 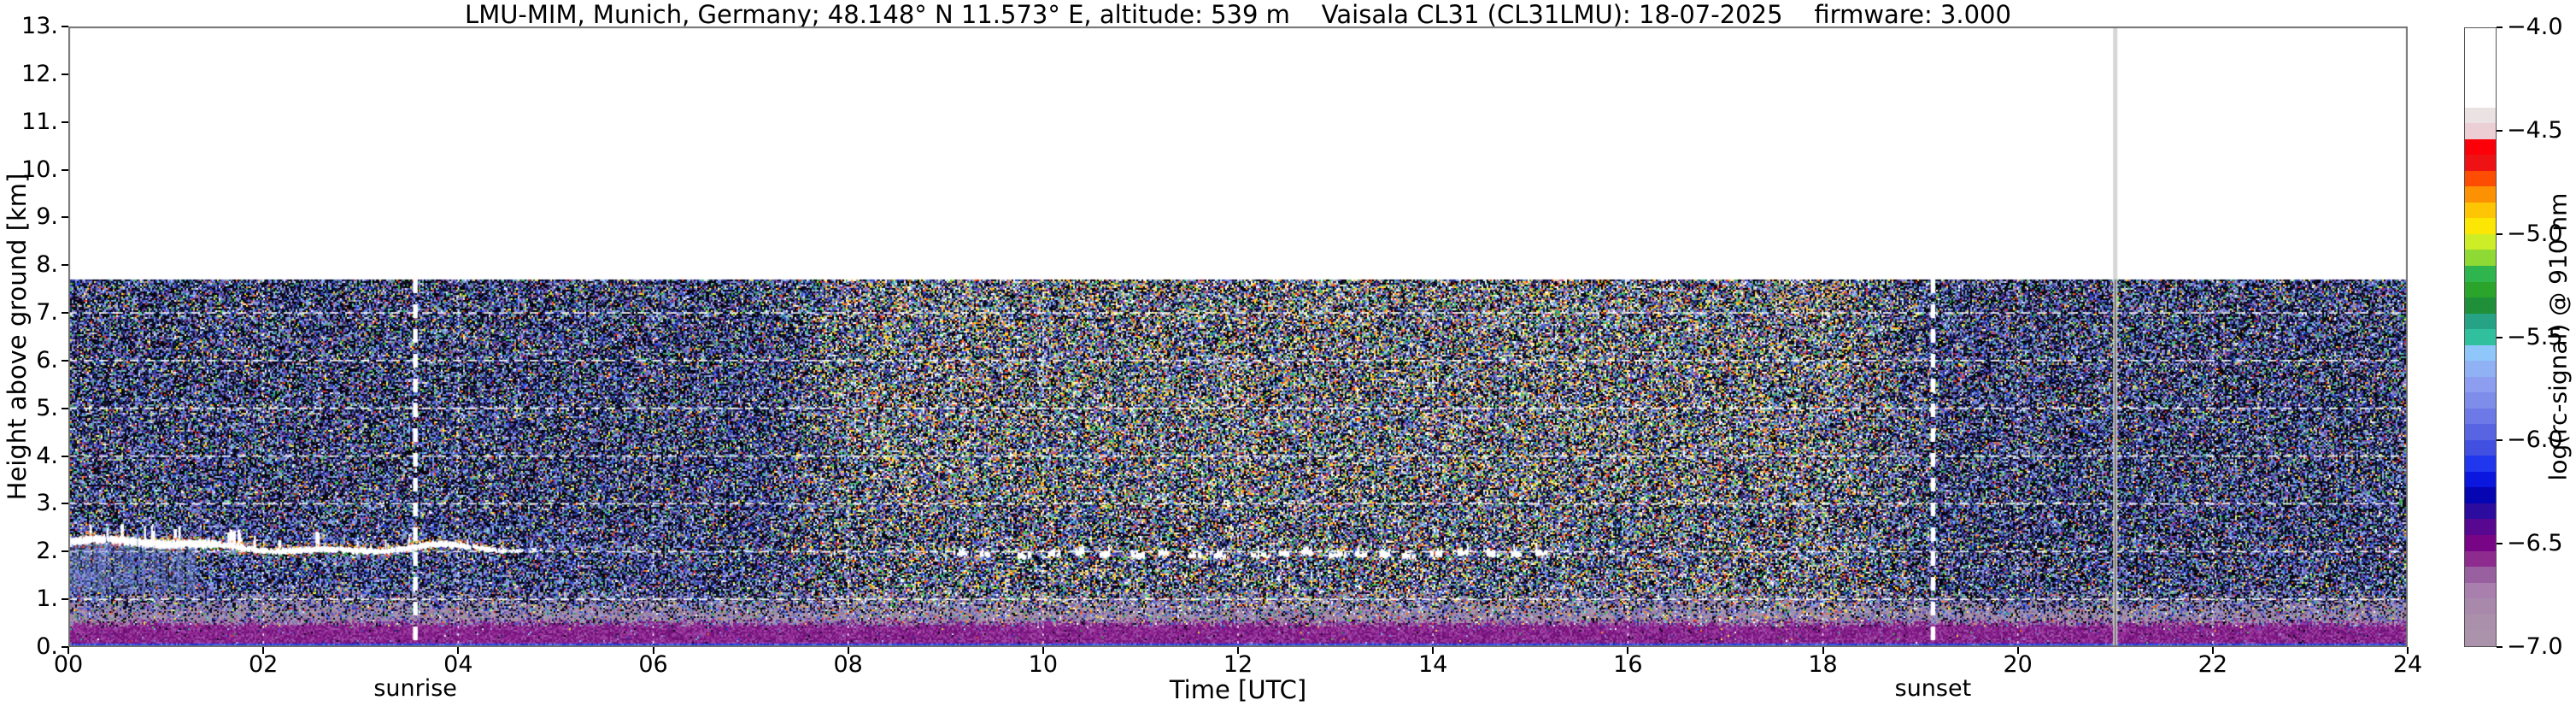 I want to click on y-tick-label: 11., so click(x=39, y=121).